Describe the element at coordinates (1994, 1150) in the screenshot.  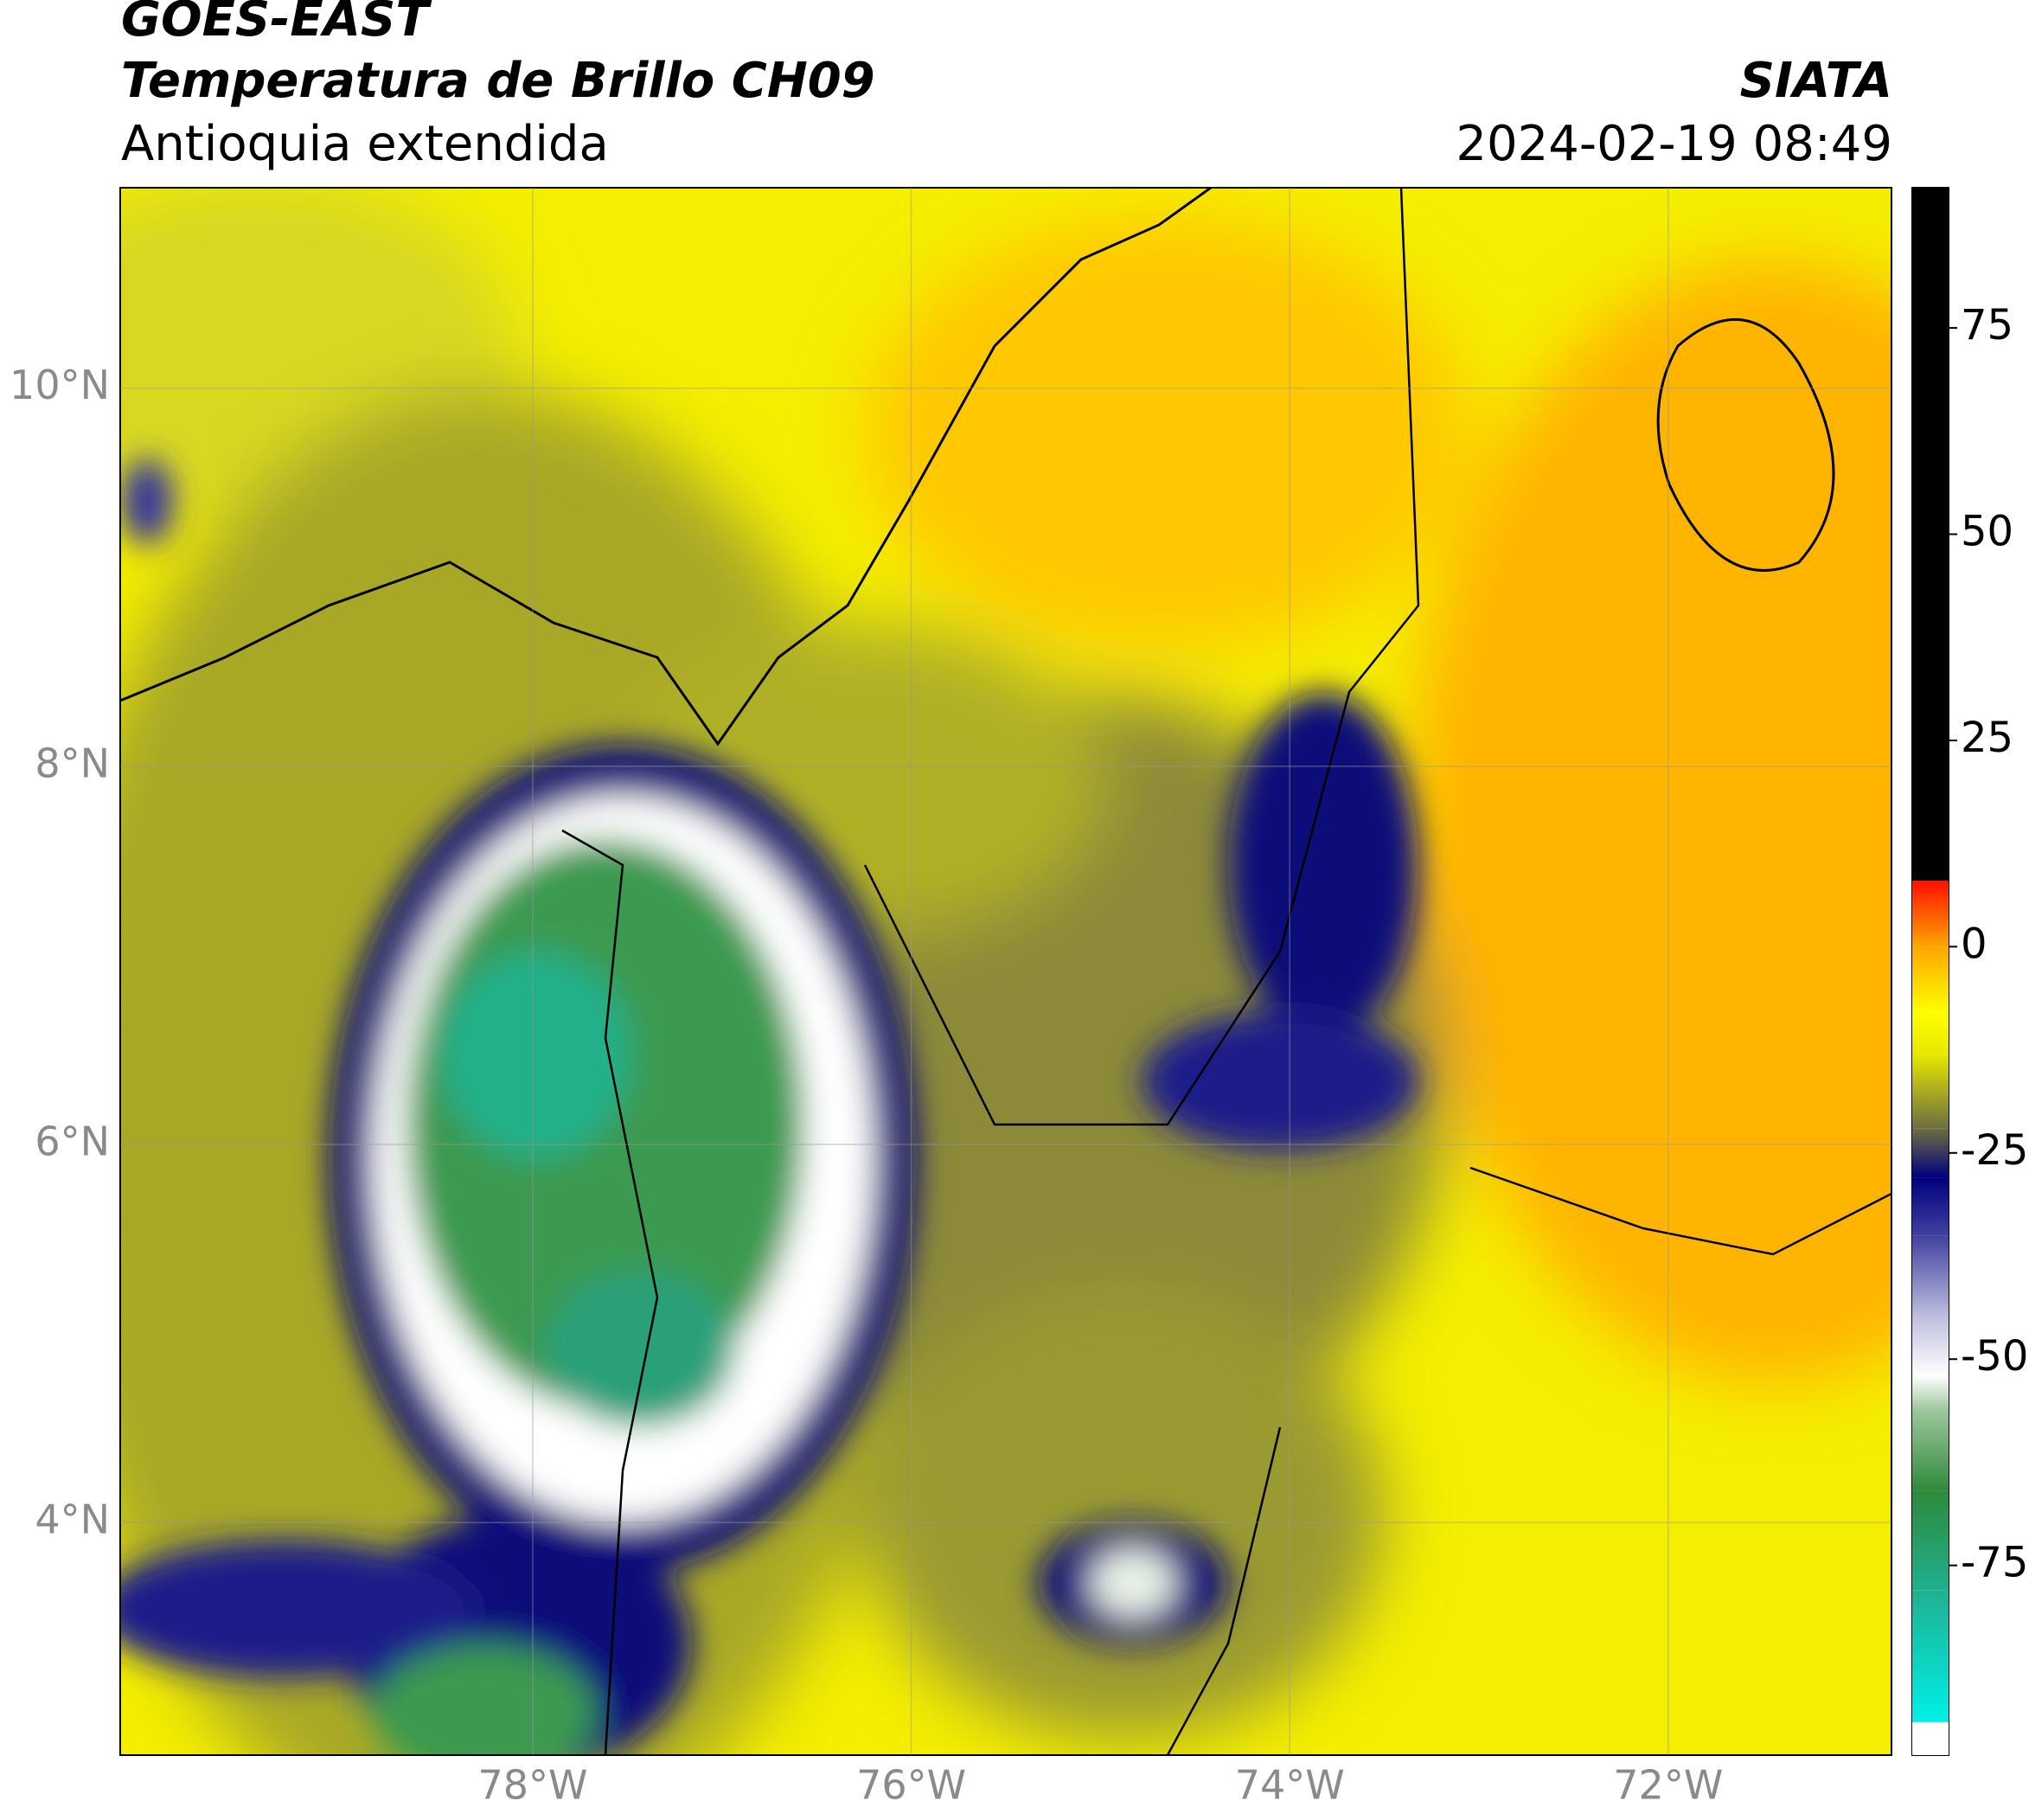
I see `colorbar-tick-label: -25` at that location.